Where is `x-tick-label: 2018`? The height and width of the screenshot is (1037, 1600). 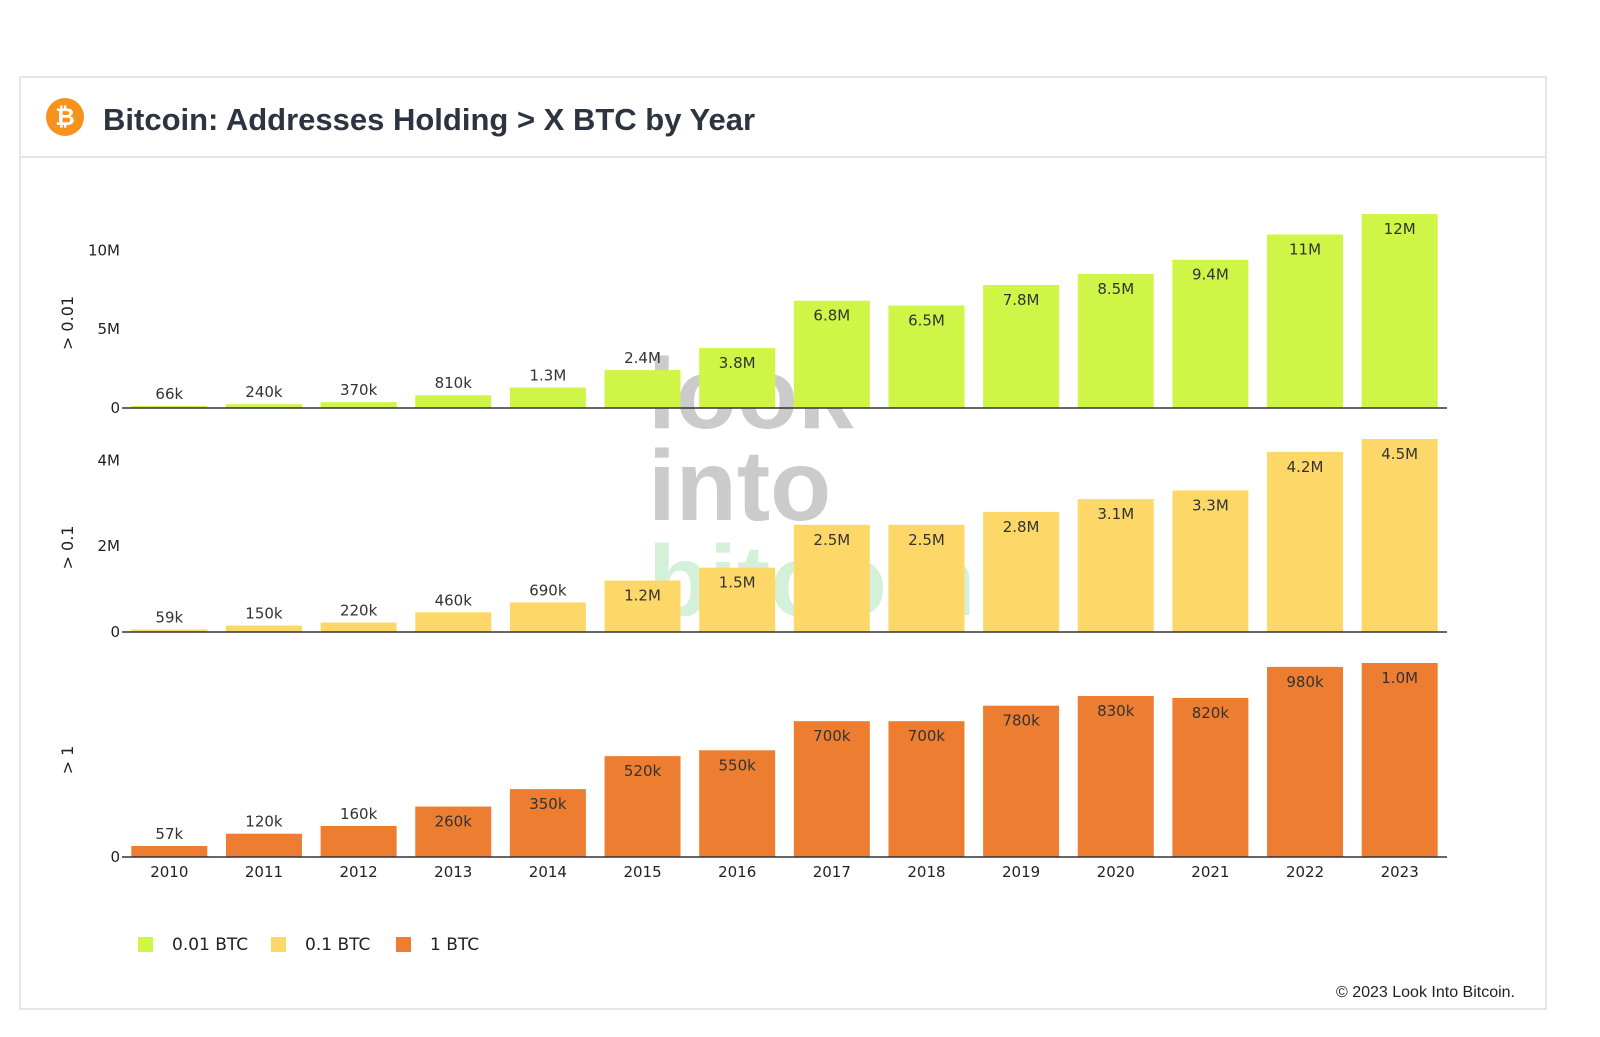 x-tick-label: 2018 is located at coordinates (926, 872).